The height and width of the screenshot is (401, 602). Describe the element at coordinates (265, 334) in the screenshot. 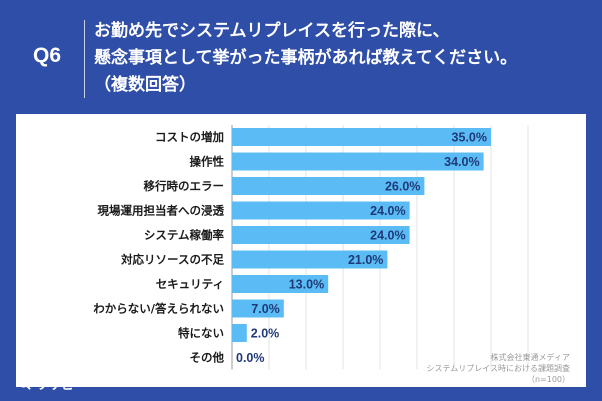

I see `value-label: 2.0%` at that location.